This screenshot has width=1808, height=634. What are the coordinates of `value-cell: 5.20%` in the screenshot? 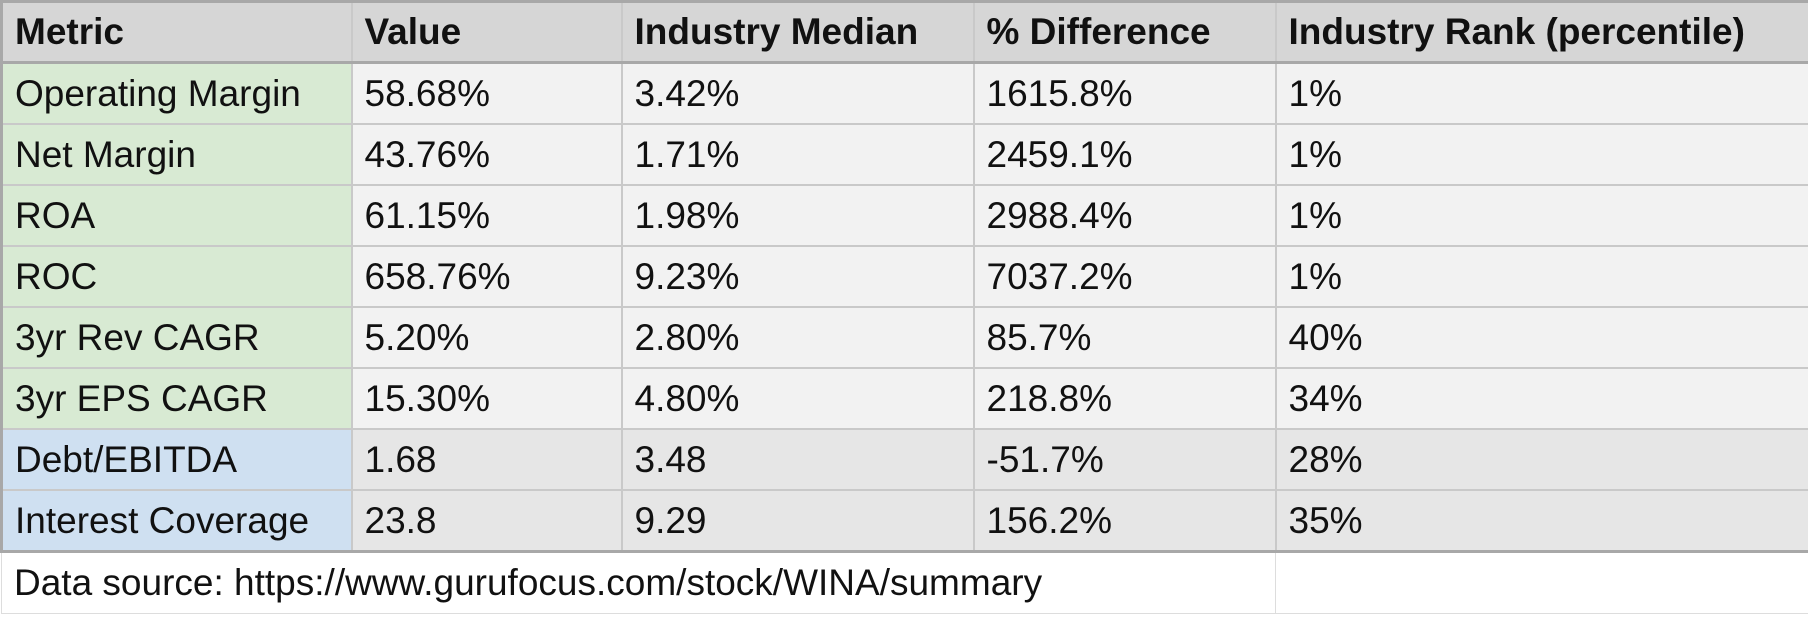 It's located at (486, 337).